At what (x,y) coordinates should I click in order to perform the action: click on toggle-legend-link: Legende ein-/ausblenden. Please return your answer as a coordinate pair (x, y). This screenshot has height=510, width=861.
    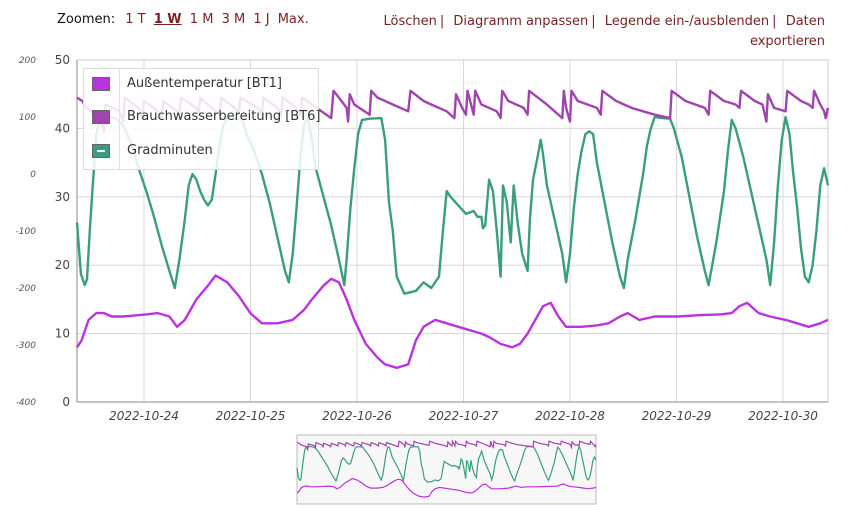
    Looking at the image, I should click on (687, 21).